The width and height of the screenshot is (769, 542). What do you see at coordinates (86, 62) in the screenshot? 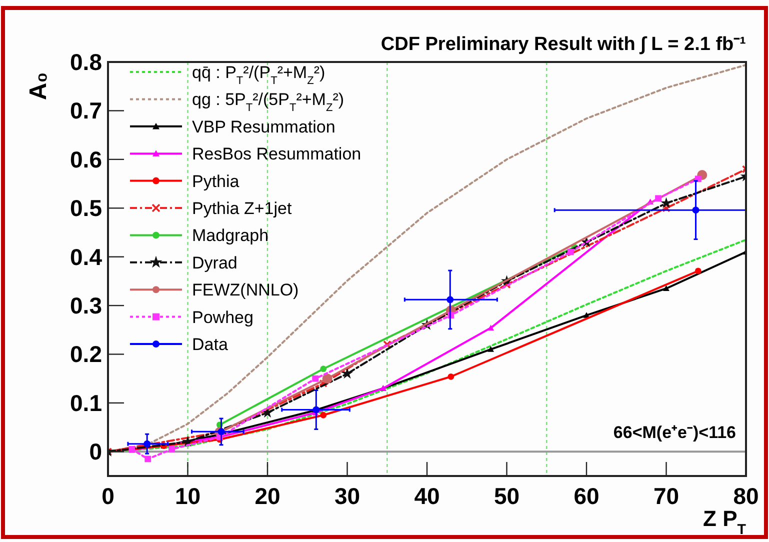
I see `y-tick-label: 0.8` at bounding box center [86, 62].